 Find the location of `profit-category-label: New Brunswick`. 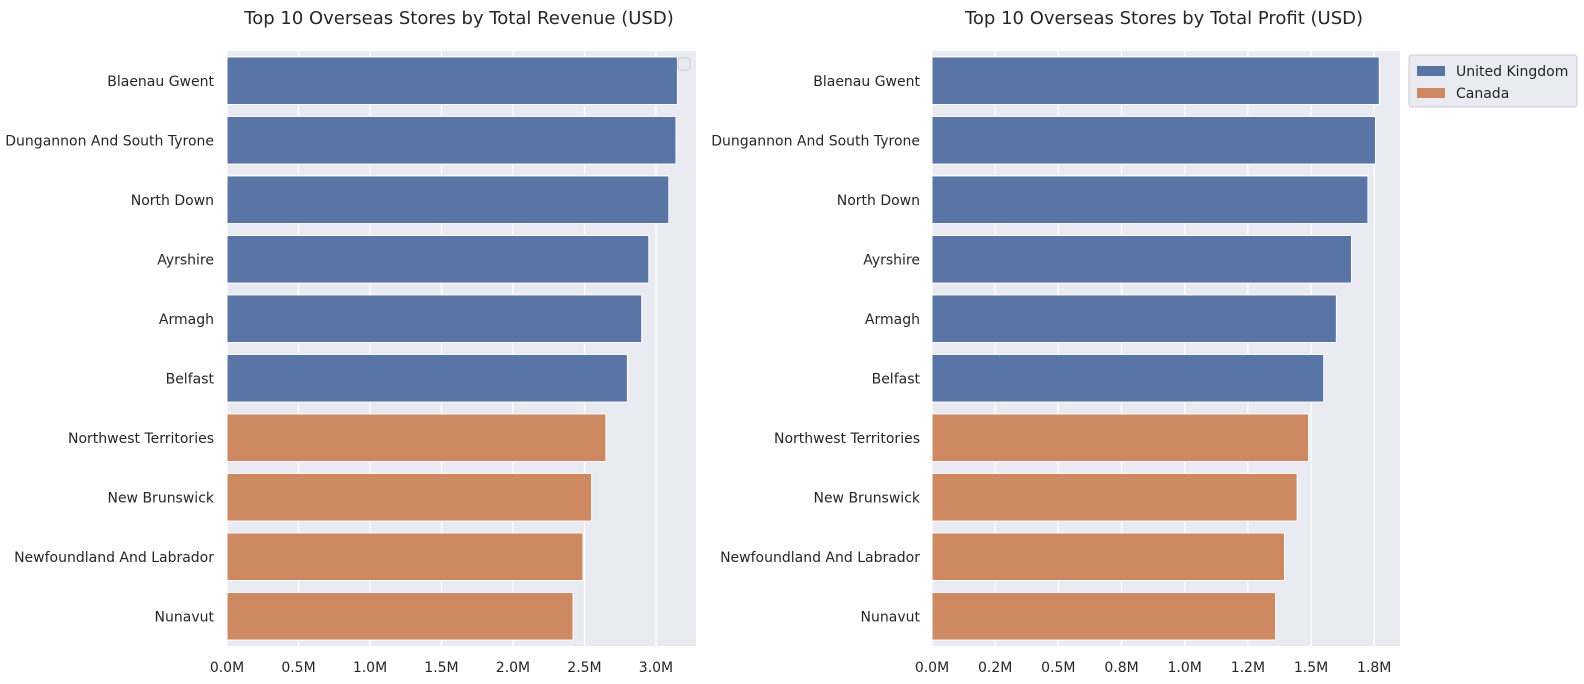

profit-category-label: New Brunswick is located at coordinates (866, 498).